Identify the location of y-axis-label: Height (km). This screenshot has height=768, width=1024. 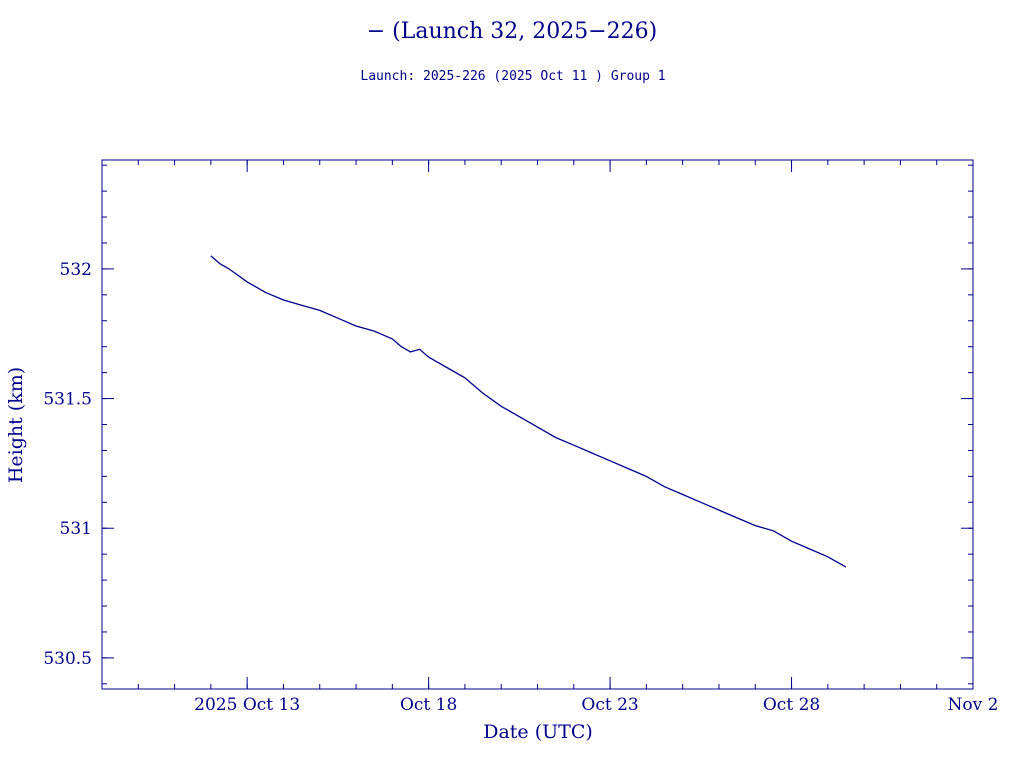
(16, 425).